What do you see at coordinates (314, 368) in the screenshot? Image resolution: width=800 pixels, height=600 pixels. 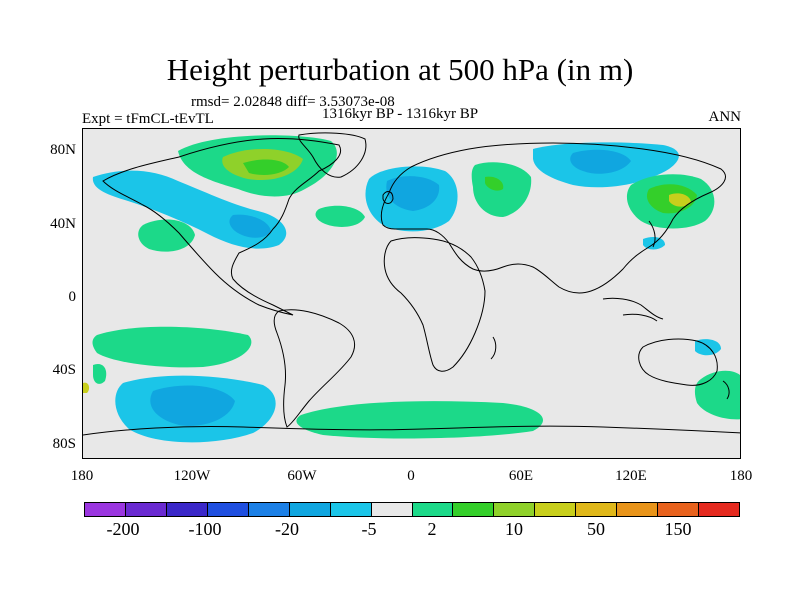 I see `coast-south-america` at bounding box center [314, 368].